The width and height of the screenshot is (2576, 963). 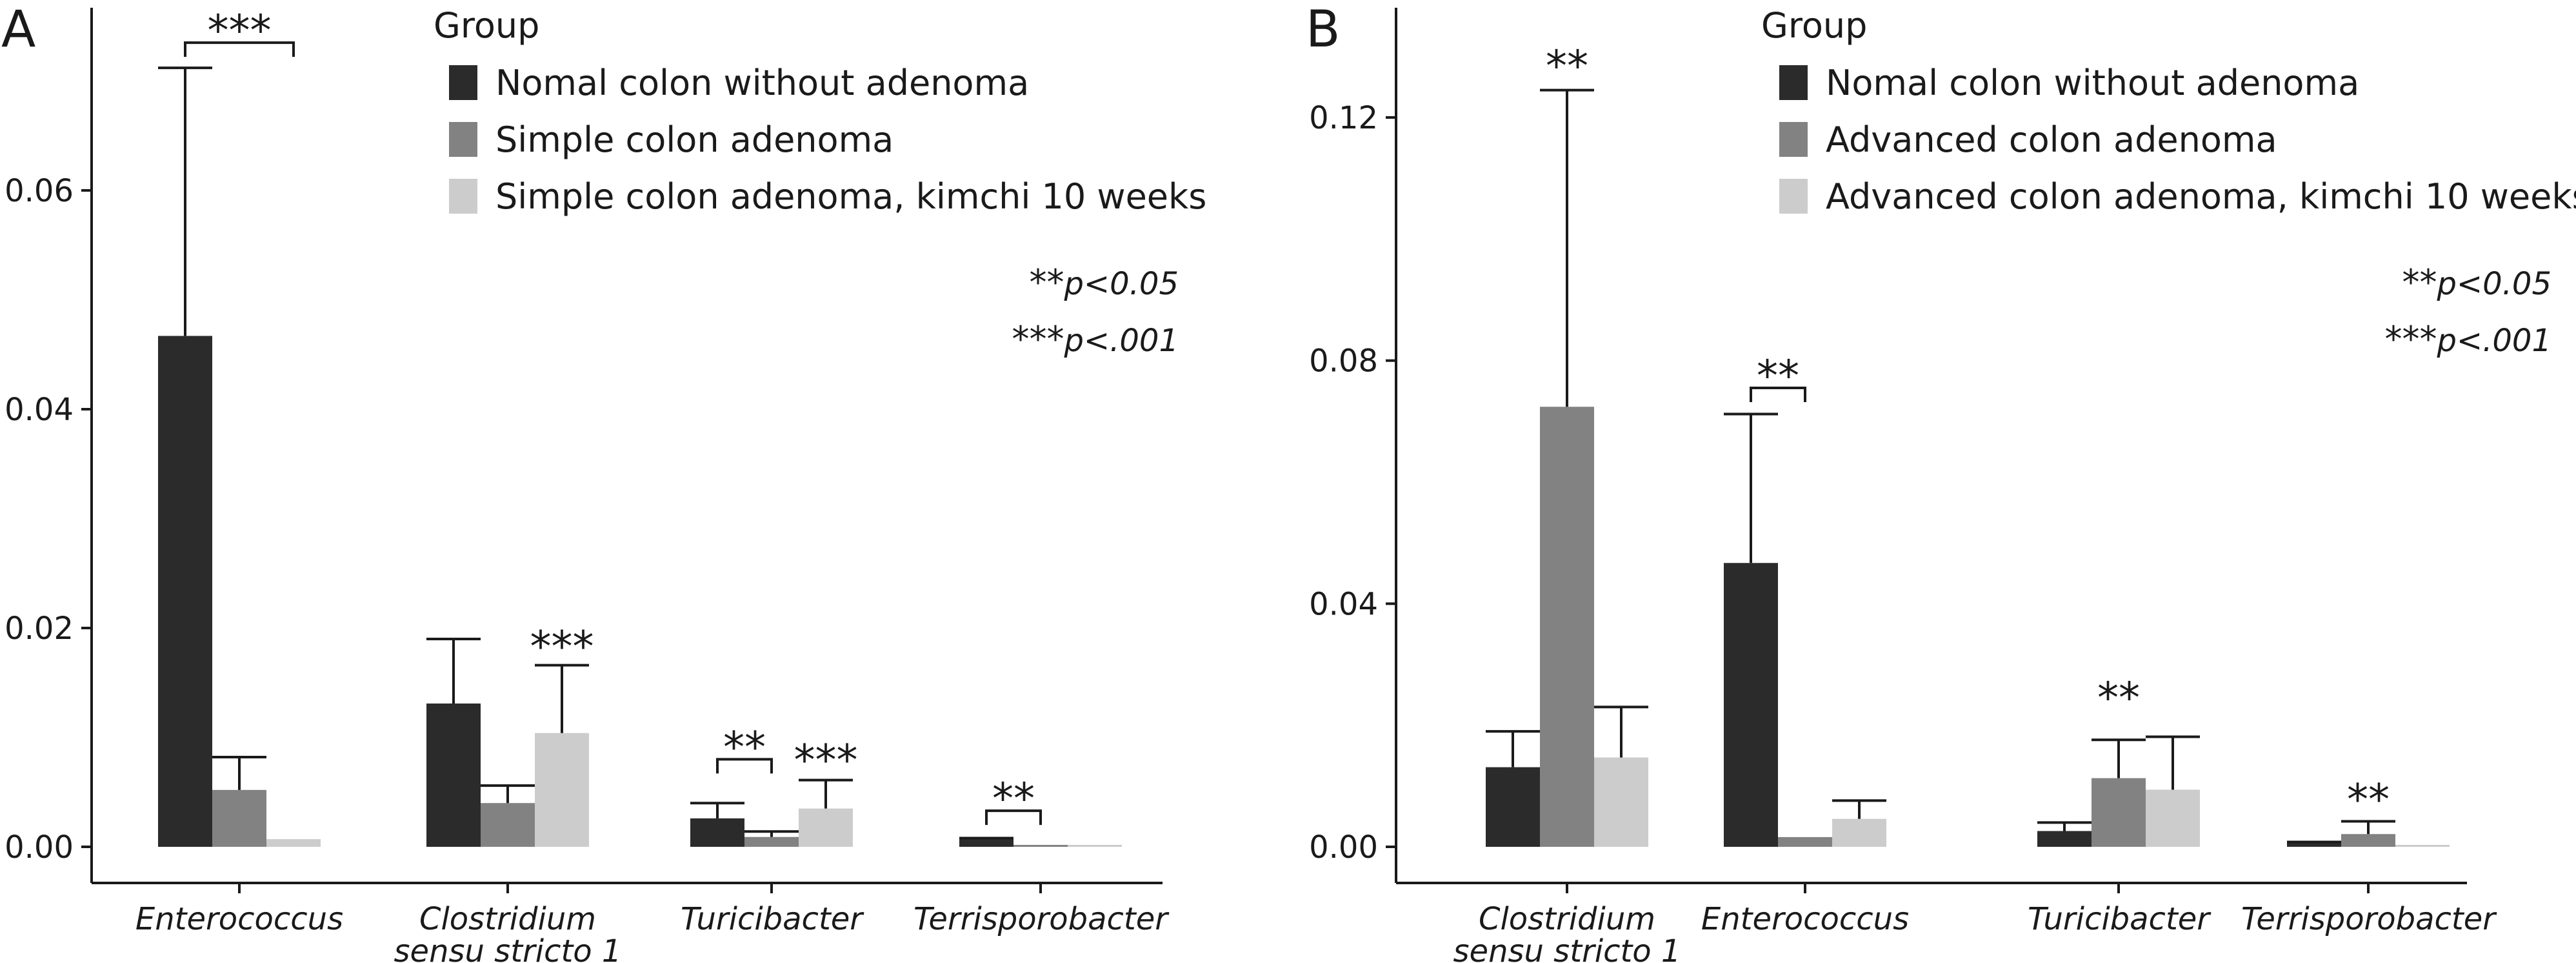 What do you see at coordinates (18, 30) in the screenshot?
I see `panel-letter: A` at bounding box center [18, 30].